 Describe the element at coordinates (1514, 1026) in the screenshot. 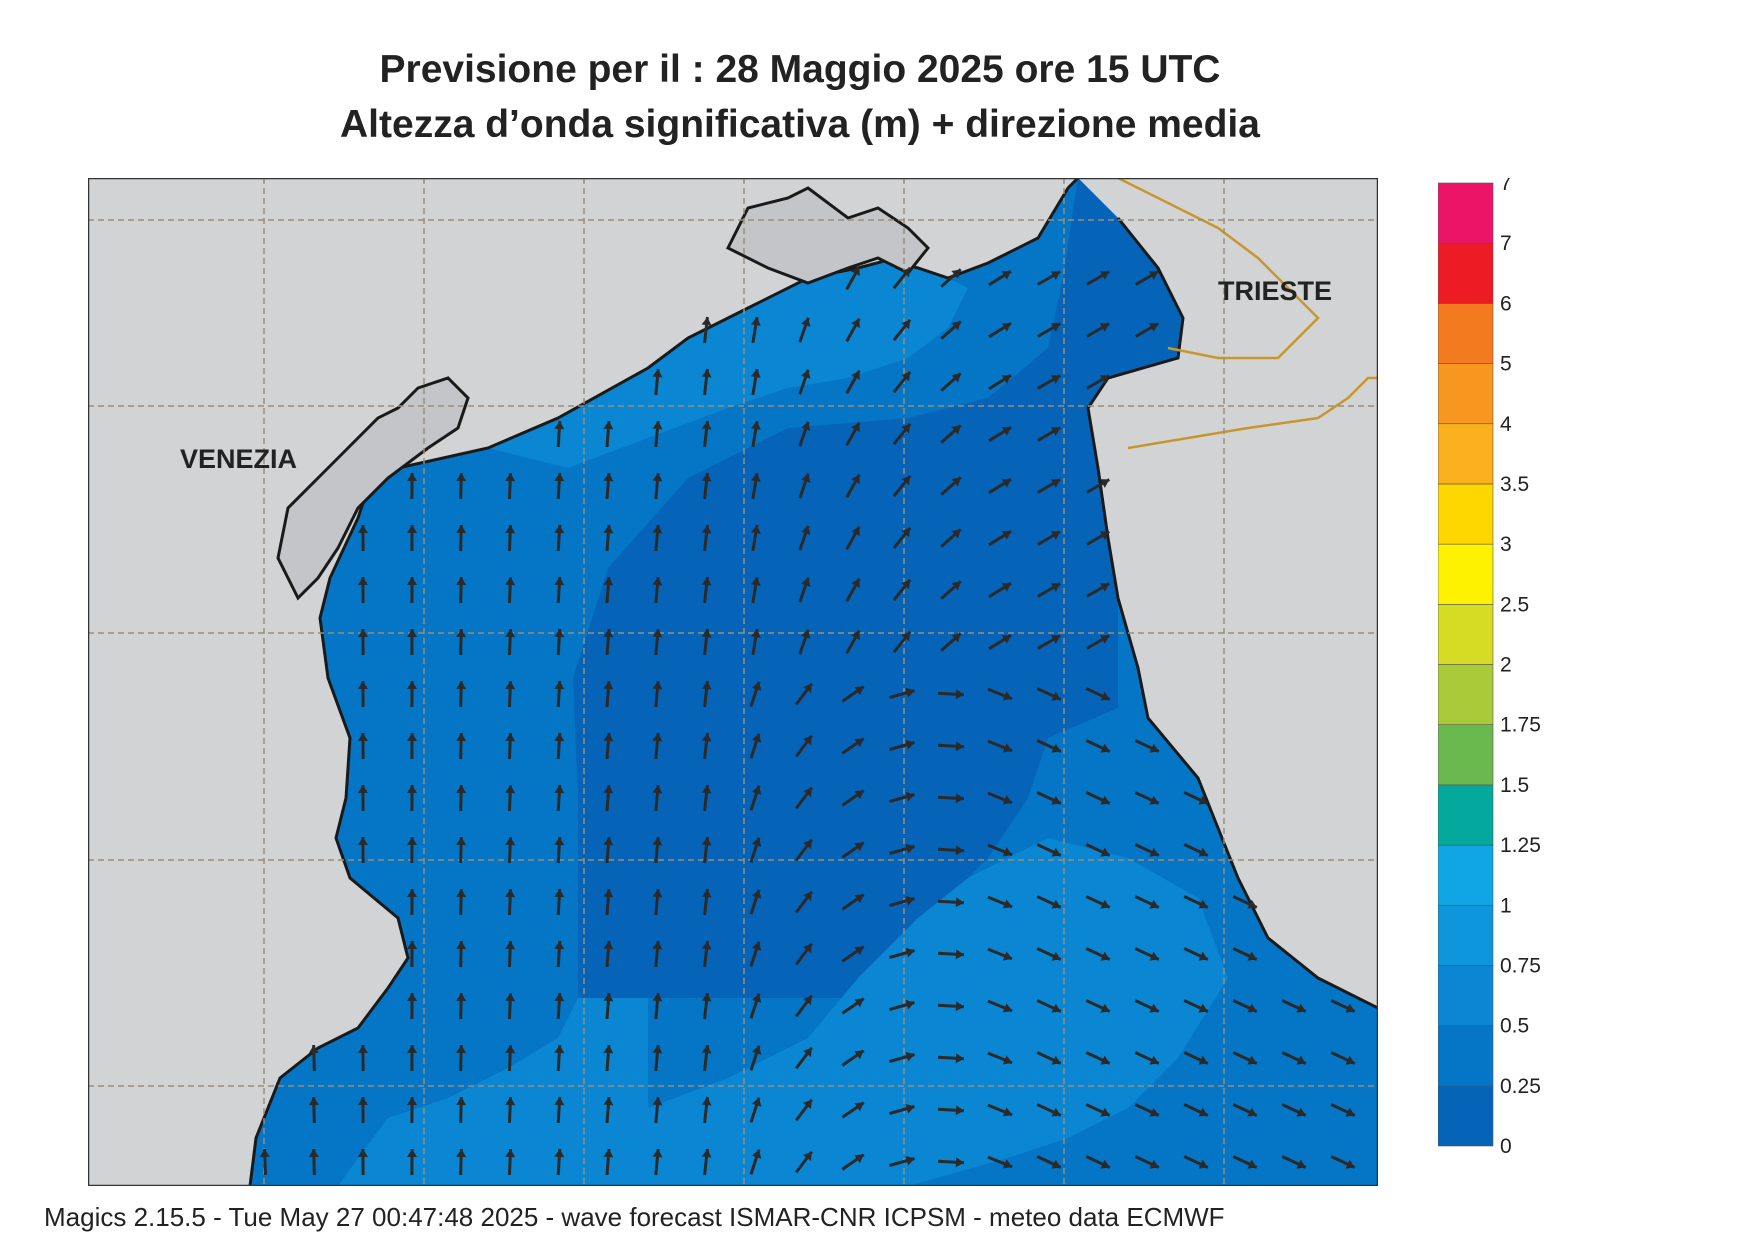

I see `legend-label: 0.5` at that location.